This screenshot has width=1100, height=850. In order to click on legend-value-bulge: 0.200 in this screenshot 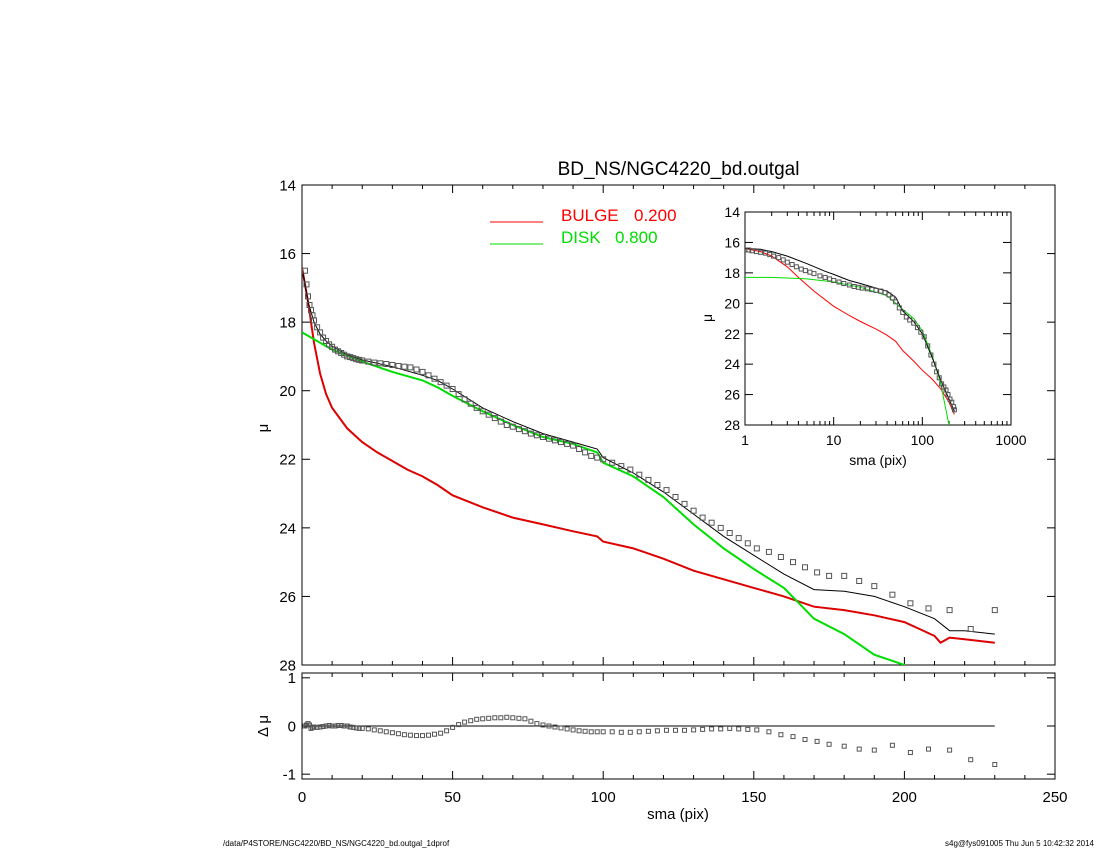, I will do `click(655, 215)`.